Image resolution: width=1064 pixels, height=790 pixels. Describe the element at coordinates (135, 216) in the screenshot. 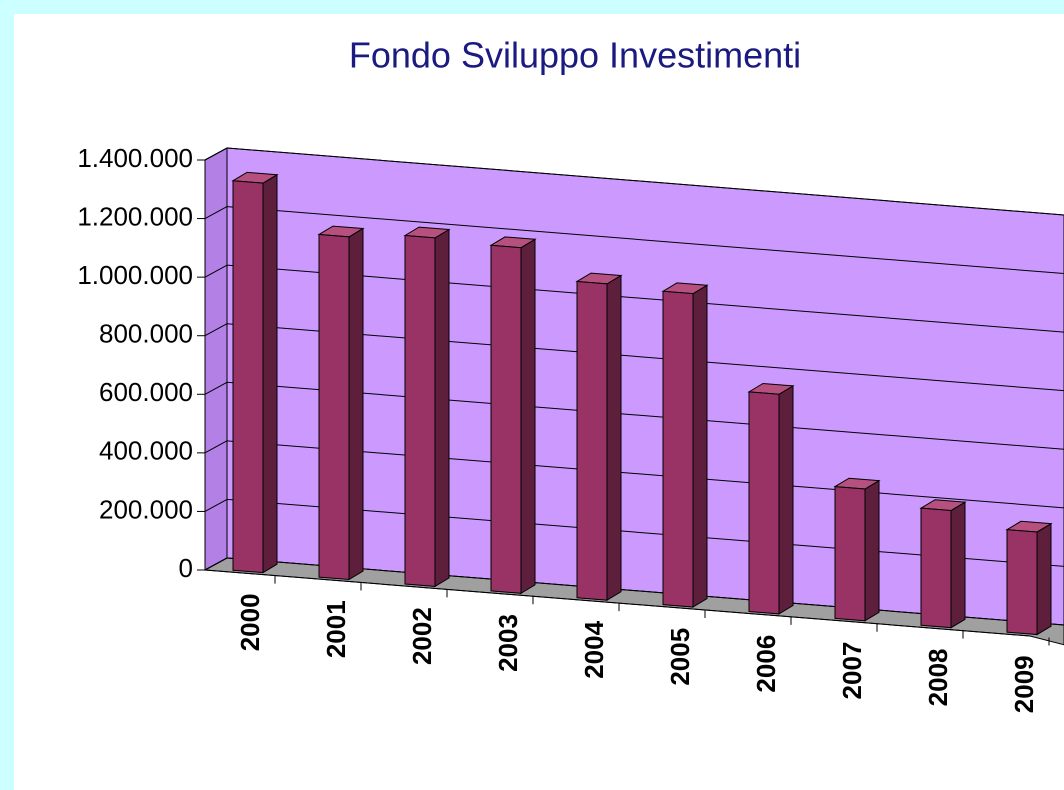

I see `y-tick-label: 1.200.000` at that location.